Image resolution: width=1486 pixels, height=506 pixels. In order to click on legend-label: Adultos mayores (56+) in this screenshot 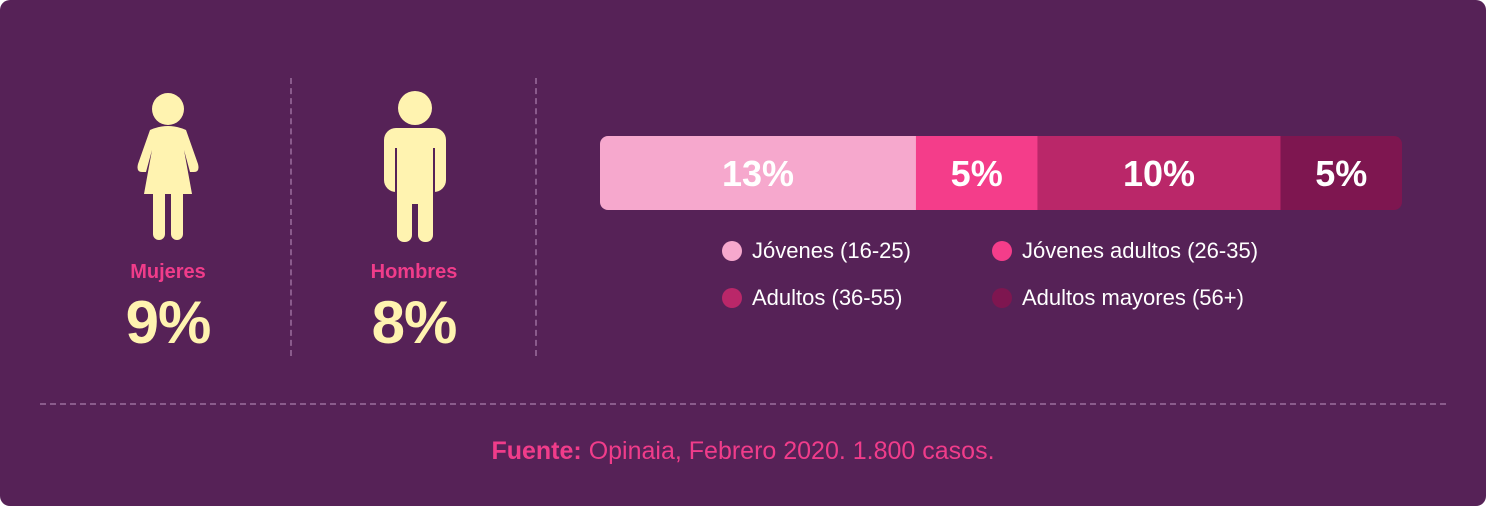, I will do `click(1133, 297)`.